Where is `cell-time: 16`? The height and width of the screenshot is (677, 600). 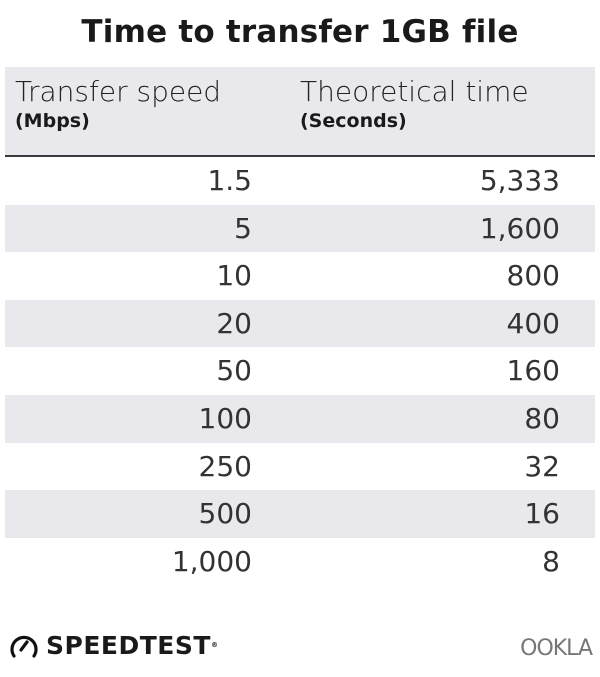 cell-time: 16 is located at coordinates (542, 514).